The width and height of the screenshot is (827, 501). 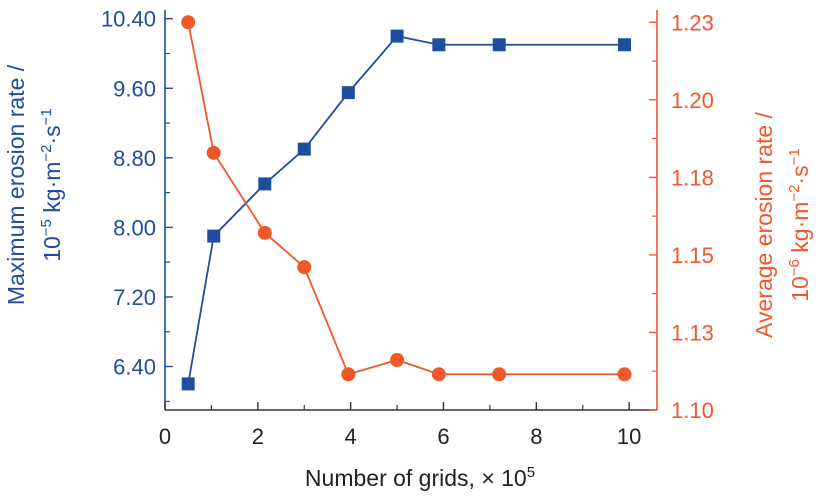 I want to click on right-tick-label: 1.13, so click(x=692, y=332).